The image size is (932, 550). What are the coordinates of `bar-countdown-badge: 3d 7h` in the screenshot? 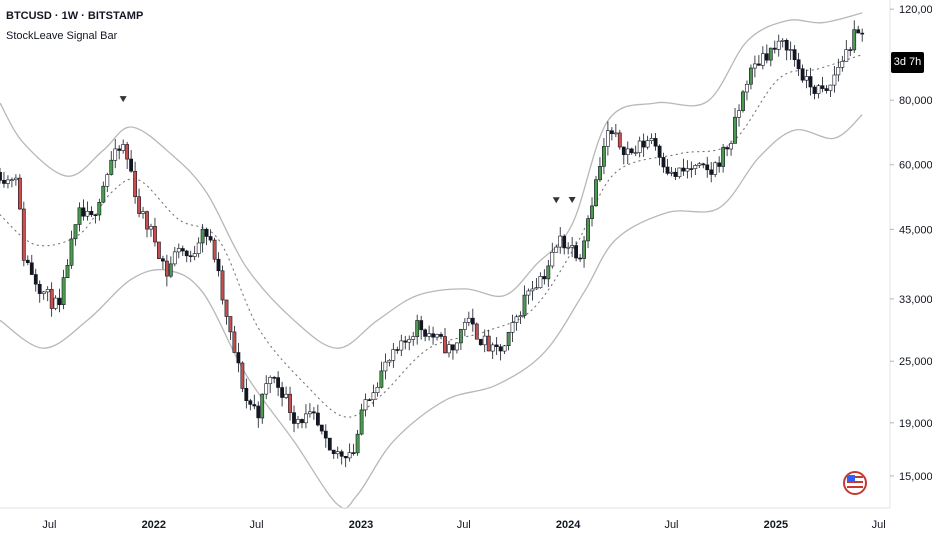 It's located at (907, 62).